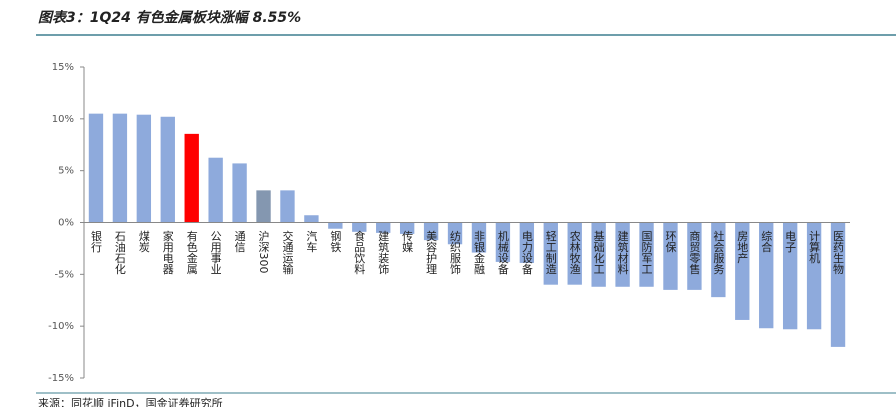 The width and height of the screenshot is (896, 407). What do you see at coordinates (215, 253) in the screenshot?
I see `x-tick-label: 公用事业` at bounding box center [215, 253].